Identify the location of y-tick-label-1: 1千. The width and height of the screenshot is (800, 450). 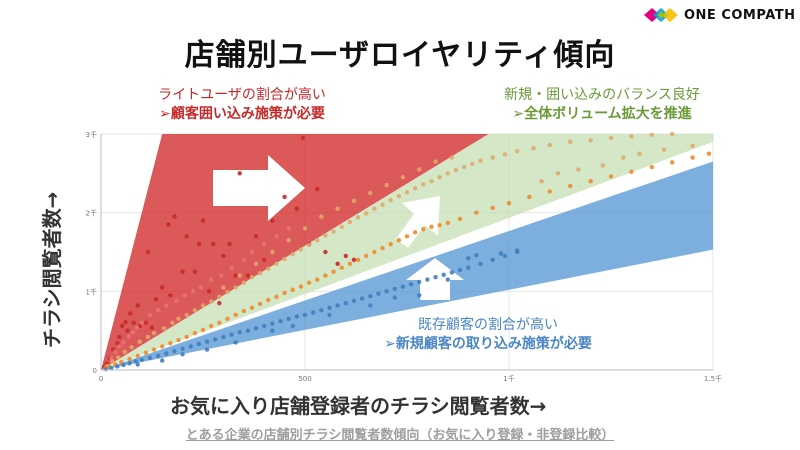
(91, 291).